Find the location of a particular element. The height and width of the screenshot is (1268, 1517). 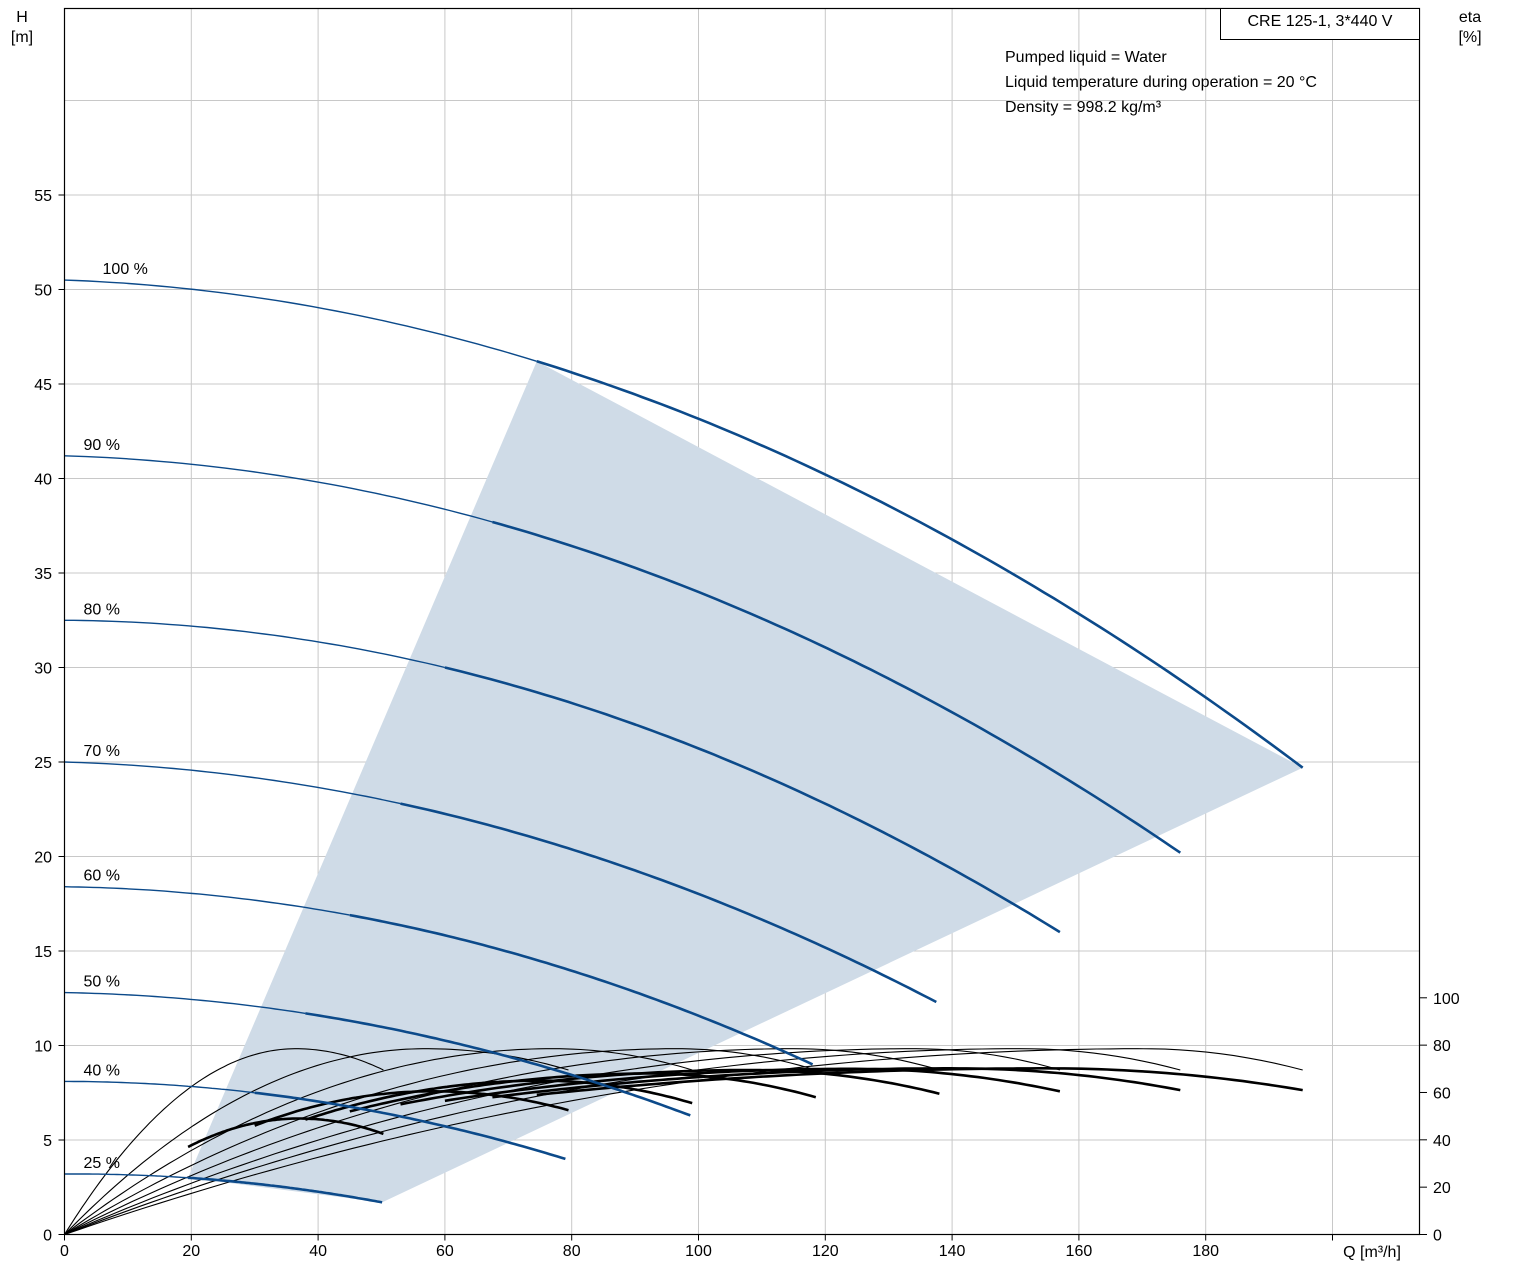

series-label: 40 % is located at coordinates (102, 1070).